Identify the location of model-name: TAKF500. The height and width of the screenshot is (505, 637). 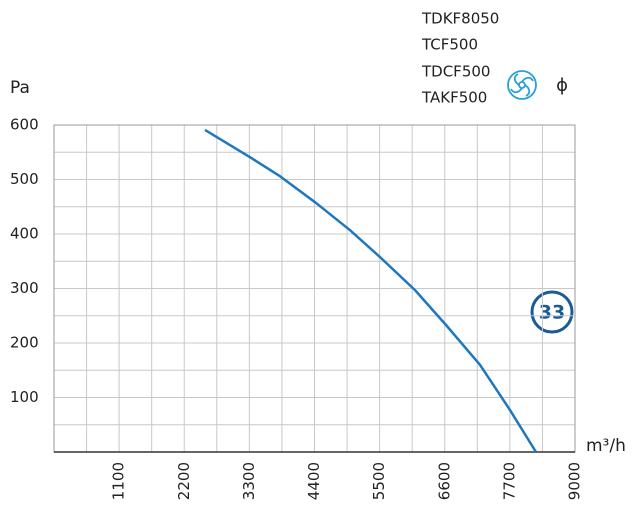
(454, 98).